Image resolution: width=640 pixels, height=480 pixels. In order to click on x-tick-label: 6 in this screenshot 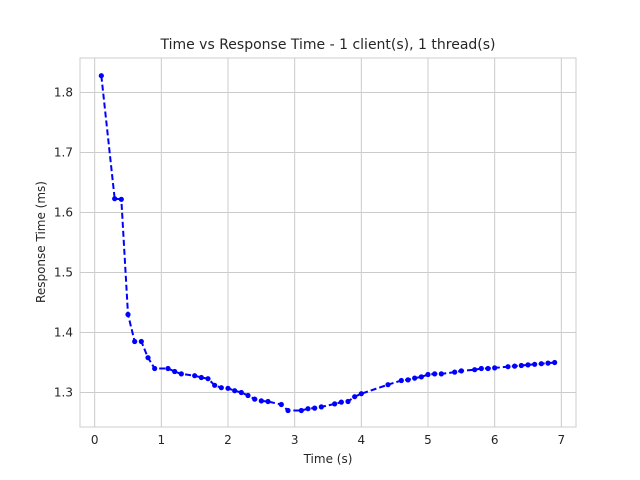, I will do `click(495, 440)`.